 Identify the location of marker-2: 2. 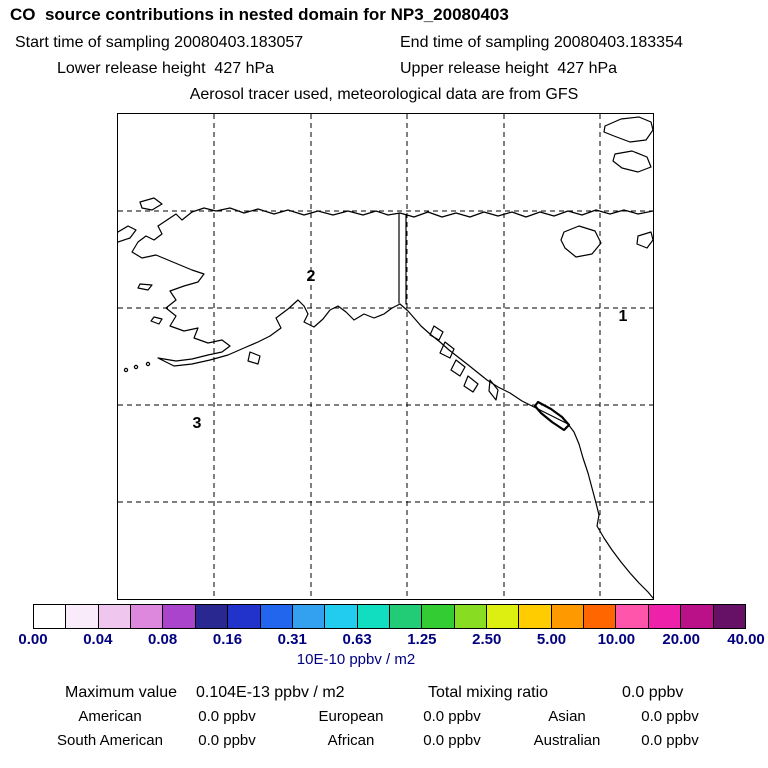
(311, 276).